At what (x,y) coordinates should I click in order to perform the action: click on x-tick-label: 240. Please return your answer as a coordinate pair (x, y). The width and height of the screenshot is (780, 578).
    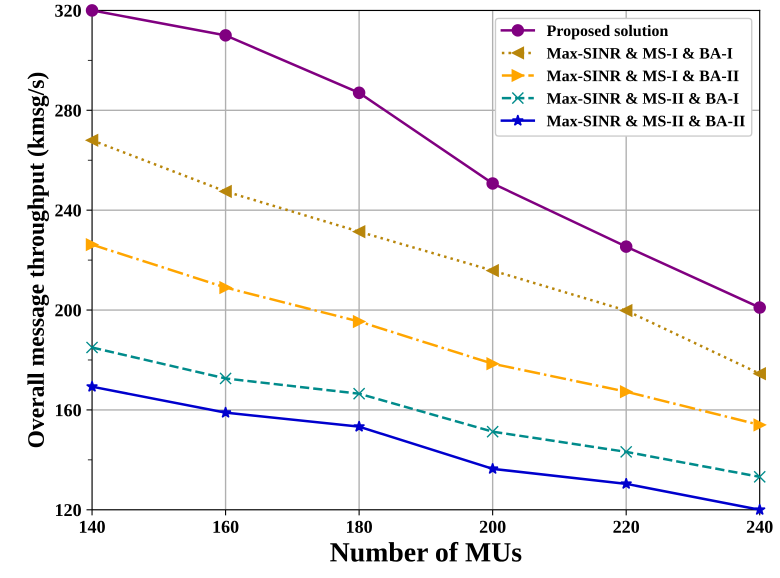
    Looking at the image, I should click on (759, 526).